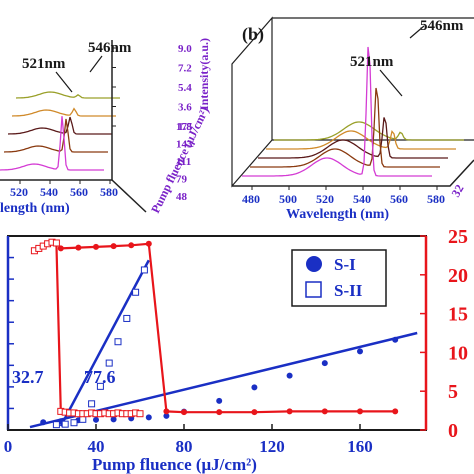 The height and width of the screenshot is (474, 474). What do you see at coordinates (362, 199) in the screenshot?
I see `panel-b-x-tick-label: 540` at bounding box center [362, 199].